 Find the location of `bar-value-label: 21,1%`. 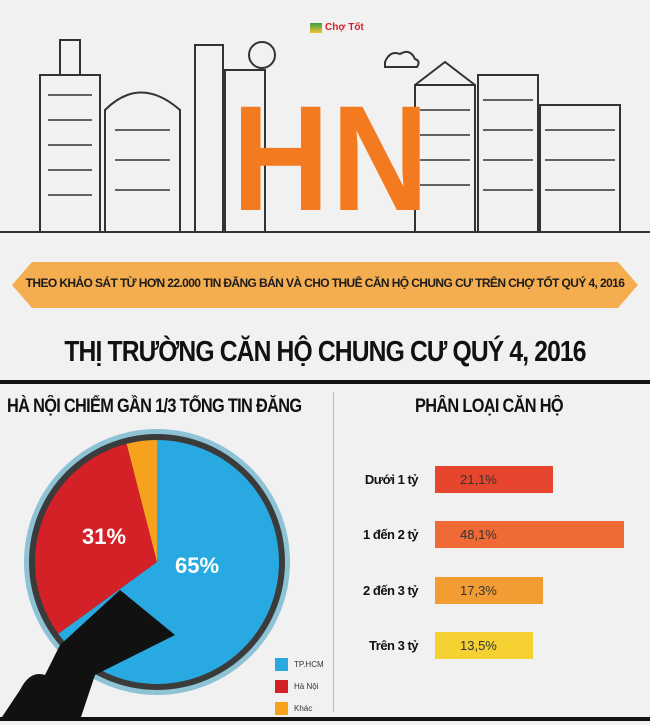

bar-value-label: 21,1% is located at coordinates (478, 479).